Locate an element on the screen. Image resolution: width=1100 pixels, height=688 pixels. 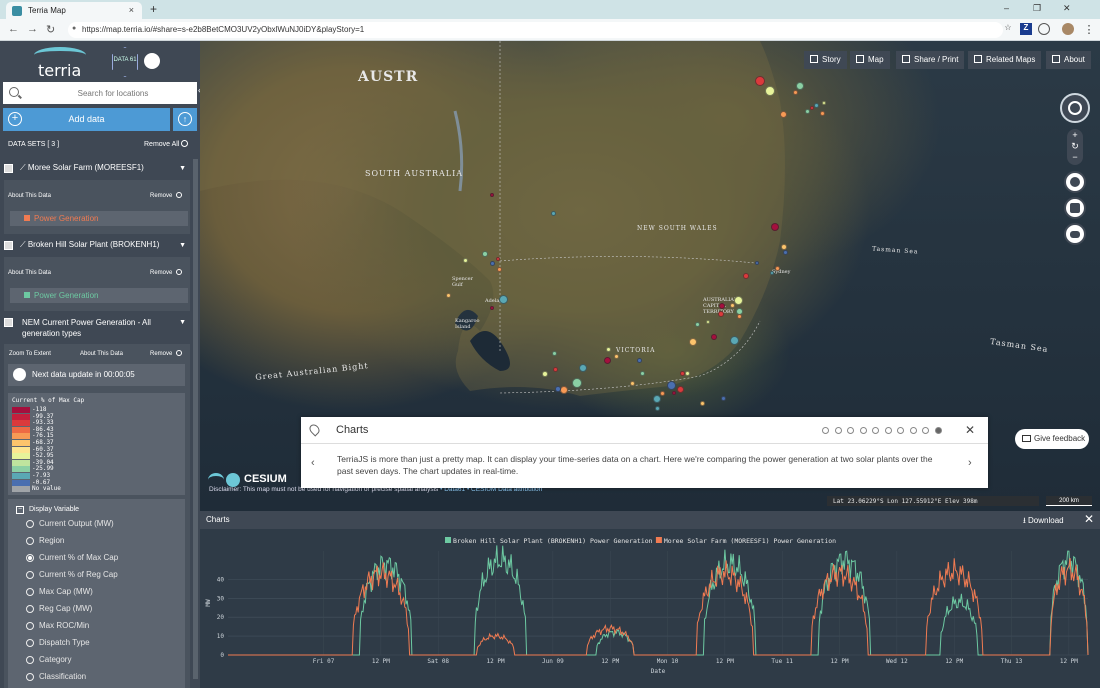
location-pin-icon is located at coordinates (314, 429).